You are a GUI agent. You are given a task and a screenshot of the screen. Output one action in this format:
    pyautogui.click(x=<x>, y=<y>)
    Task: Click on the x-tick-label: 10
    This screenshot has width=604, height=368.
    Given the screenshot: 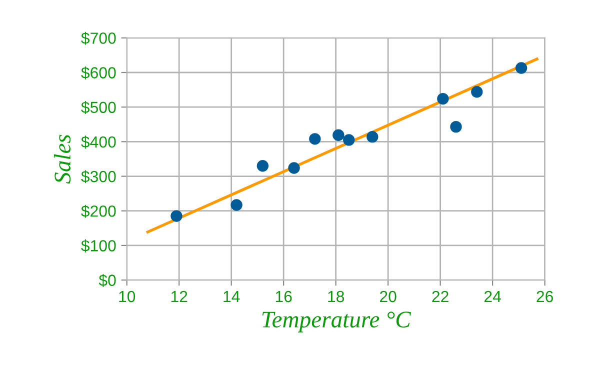 What is the action you would take?
    pyautogui.click(x=127, y=296)
    